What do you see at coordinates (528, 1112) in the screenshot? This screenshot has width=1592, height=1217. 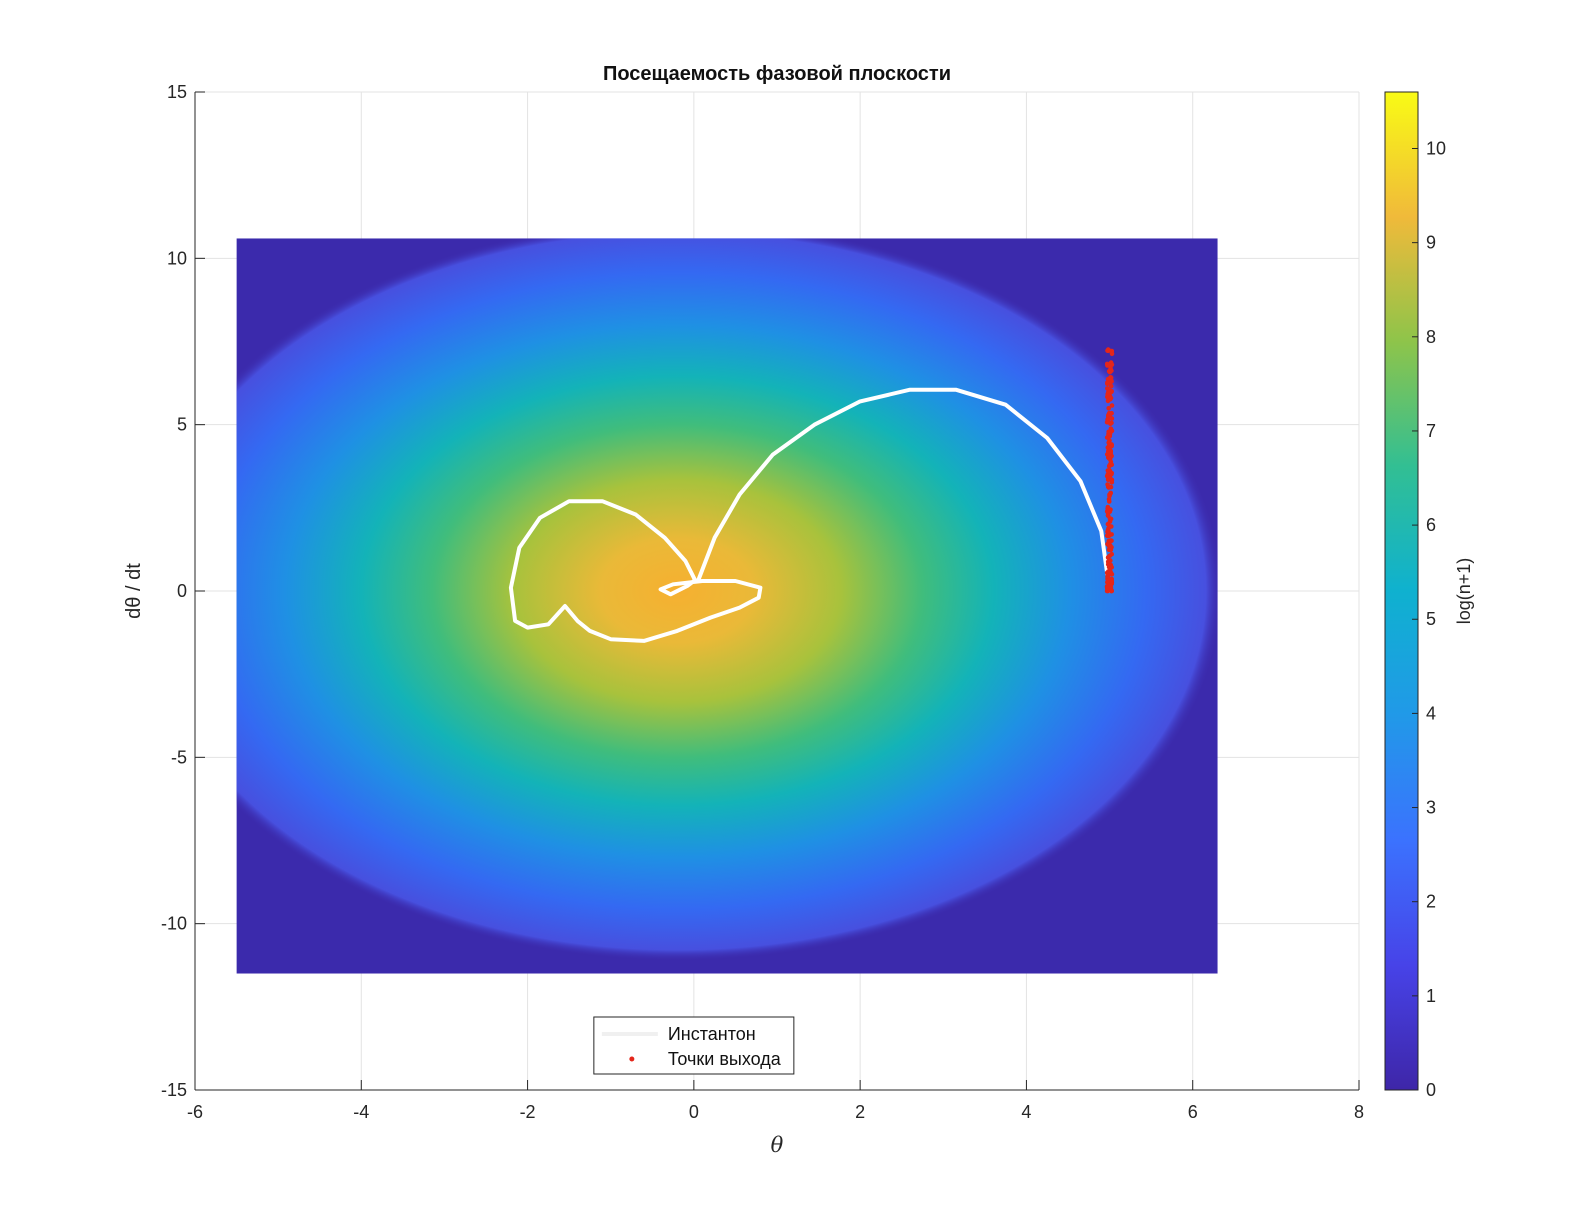 I see `x-tick-label: -2` at bounding box center [528, 1112].